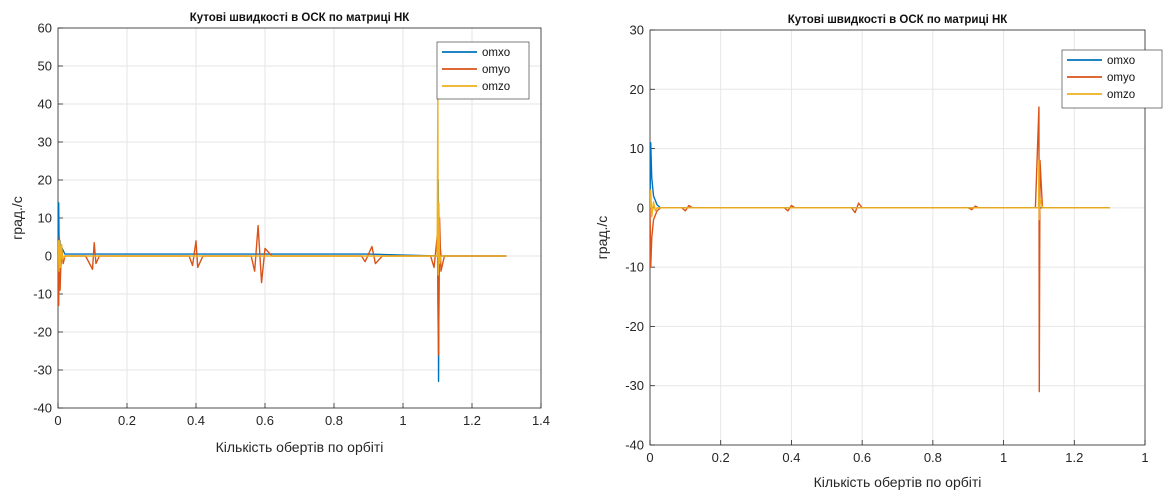  What do you see at coordinates (541, 420) in the screenshot?
I see `x-tick-label: 1.4` at bounding box center [541, 420].